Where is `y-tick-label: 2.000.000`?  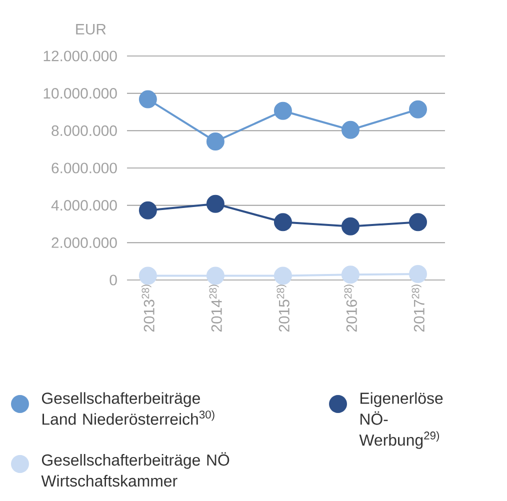
y-tick-label: 2.000.000 is located at coordinates (84, 242).